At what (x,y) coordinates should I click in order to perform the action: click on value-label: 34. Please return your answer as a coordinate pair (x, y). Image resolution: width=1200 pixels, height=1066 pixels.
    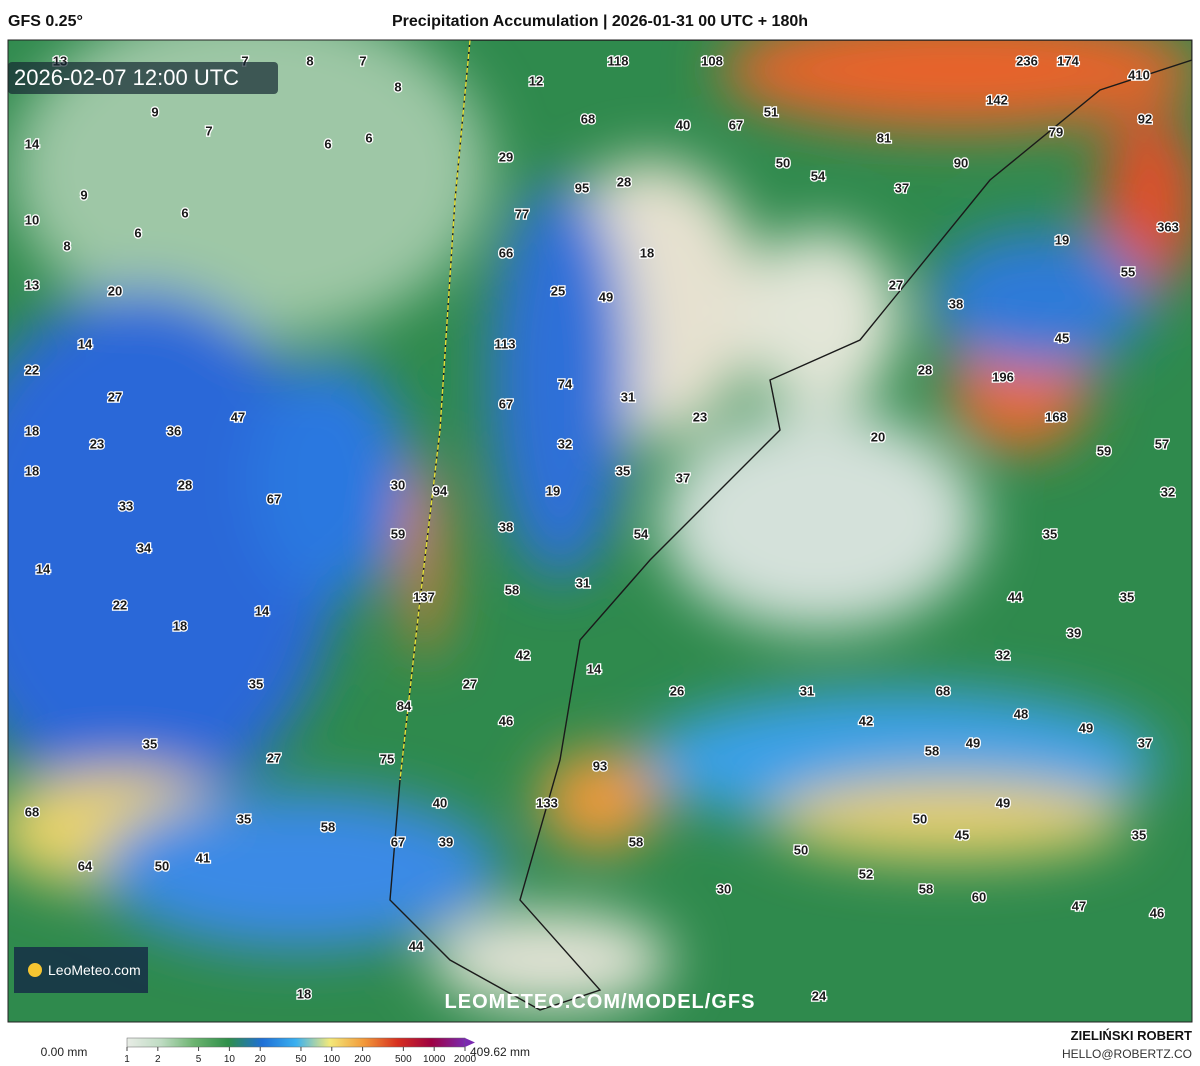
    Looking at the image, I should click on (144, 547).